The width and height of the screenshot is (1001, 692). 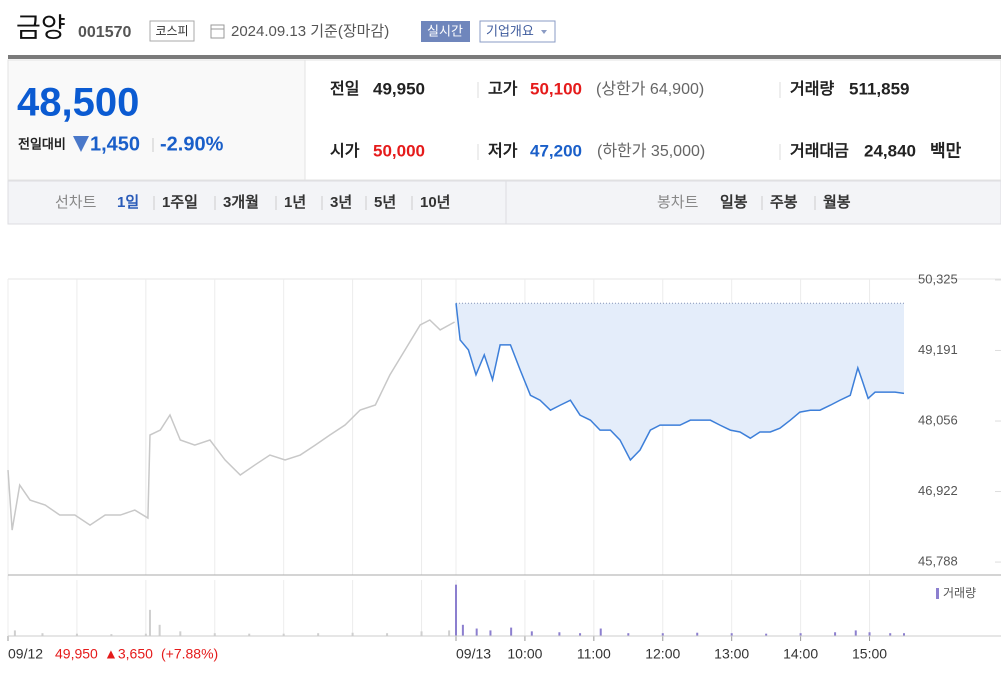 What do you see at coordinates (310, 31) in the screenshot?
I see `date-label: 2024.09.13 기준(장마감)` at bounding box center [310, 31].